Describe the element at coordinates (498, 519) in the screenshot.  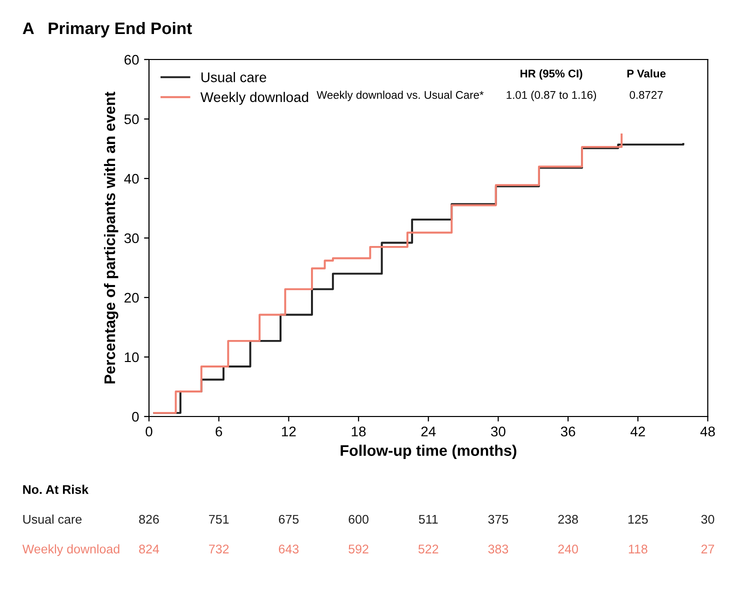
I see `text: 375` at that location.